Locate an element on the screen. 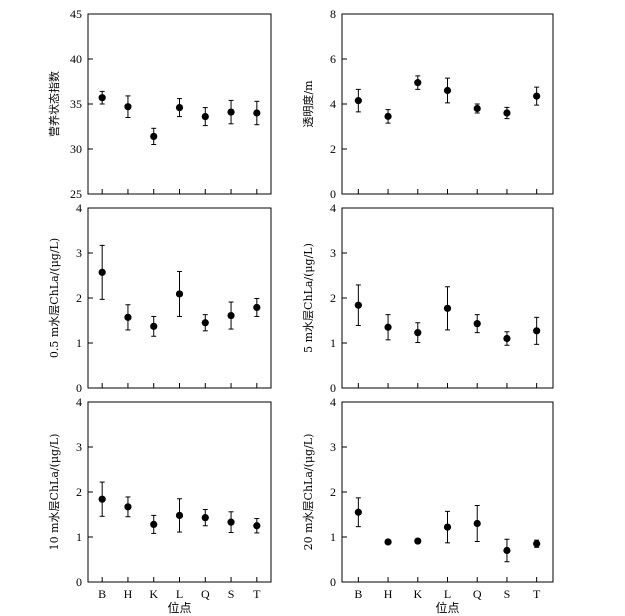 This screenshot has width=625, height=616. chart-panel-1: 25 30 35 40 45 营养状态指数 is located at coordinates (159, 104).